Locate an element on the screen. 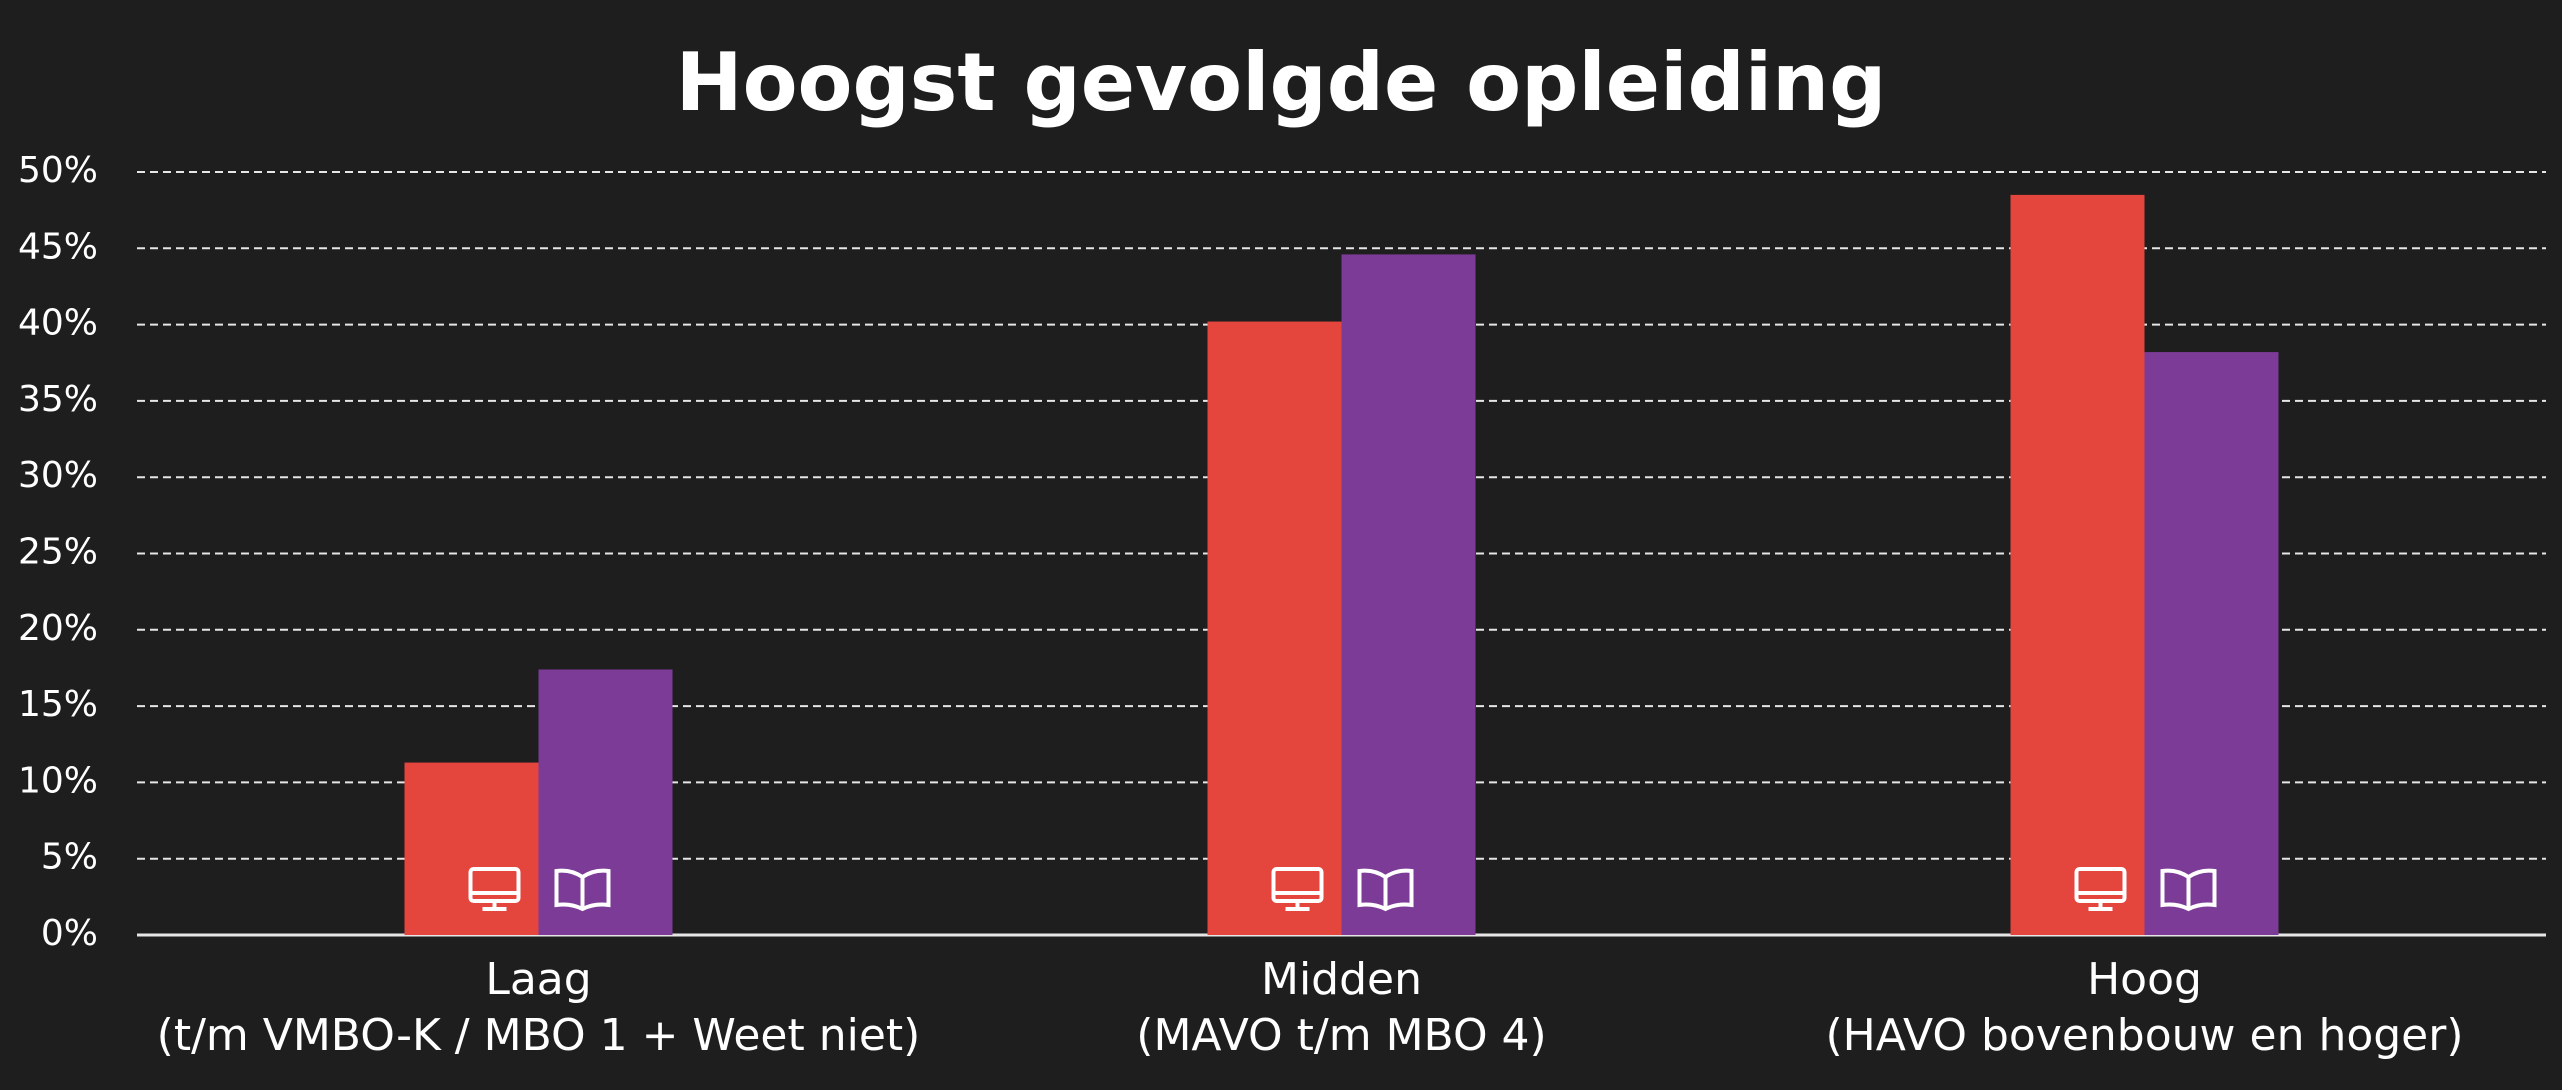 This screenshot has width=2562, height=1090. x-tick-label: Midden (MAVO t/m MBO 4) is located at coordinates (1341, 1007).